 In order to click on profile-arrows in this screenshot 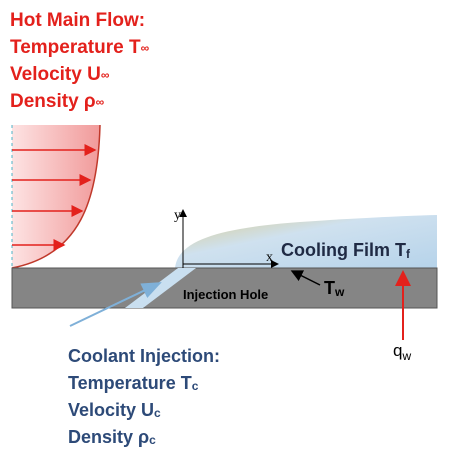, I will do `click(54, 197)`.